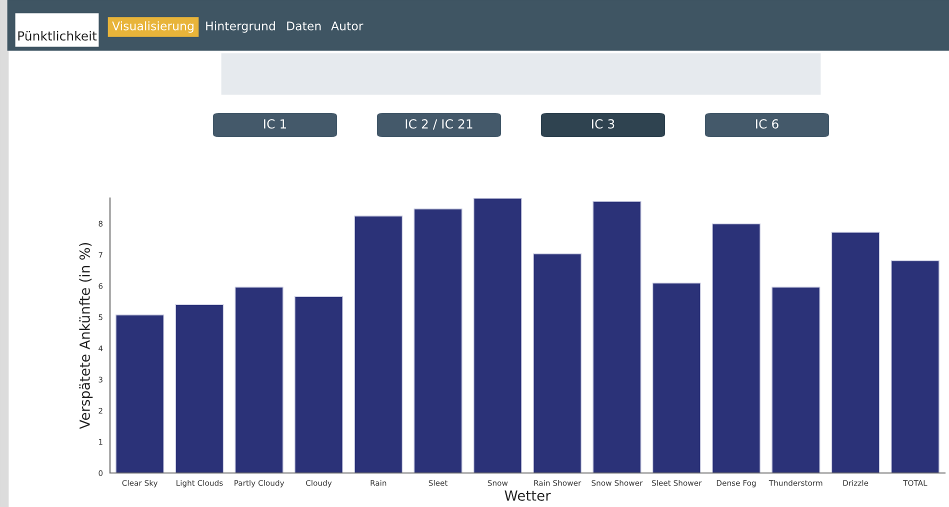 The width and height of the screenshot is (949, 507). Describe the element at coordinates (347, 26) in the screenshot. I see `text: Autor` at that location.